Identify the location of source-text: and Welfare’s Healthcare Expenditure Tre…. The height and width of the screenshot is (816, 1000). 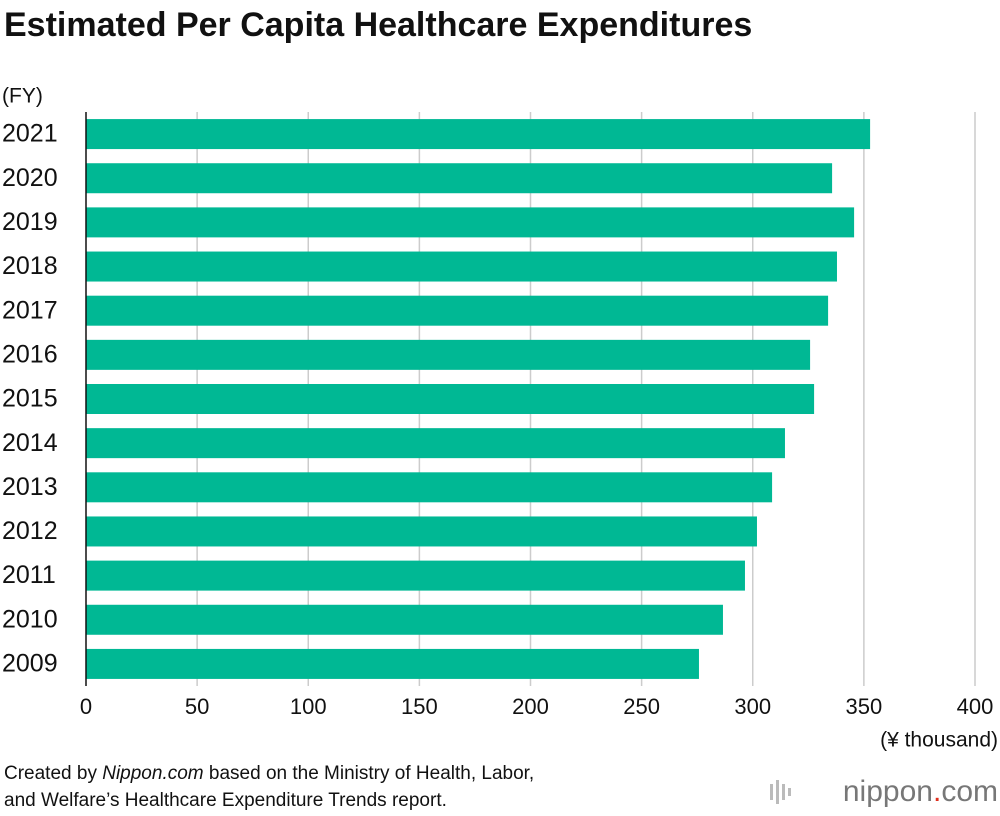
(225, 800).